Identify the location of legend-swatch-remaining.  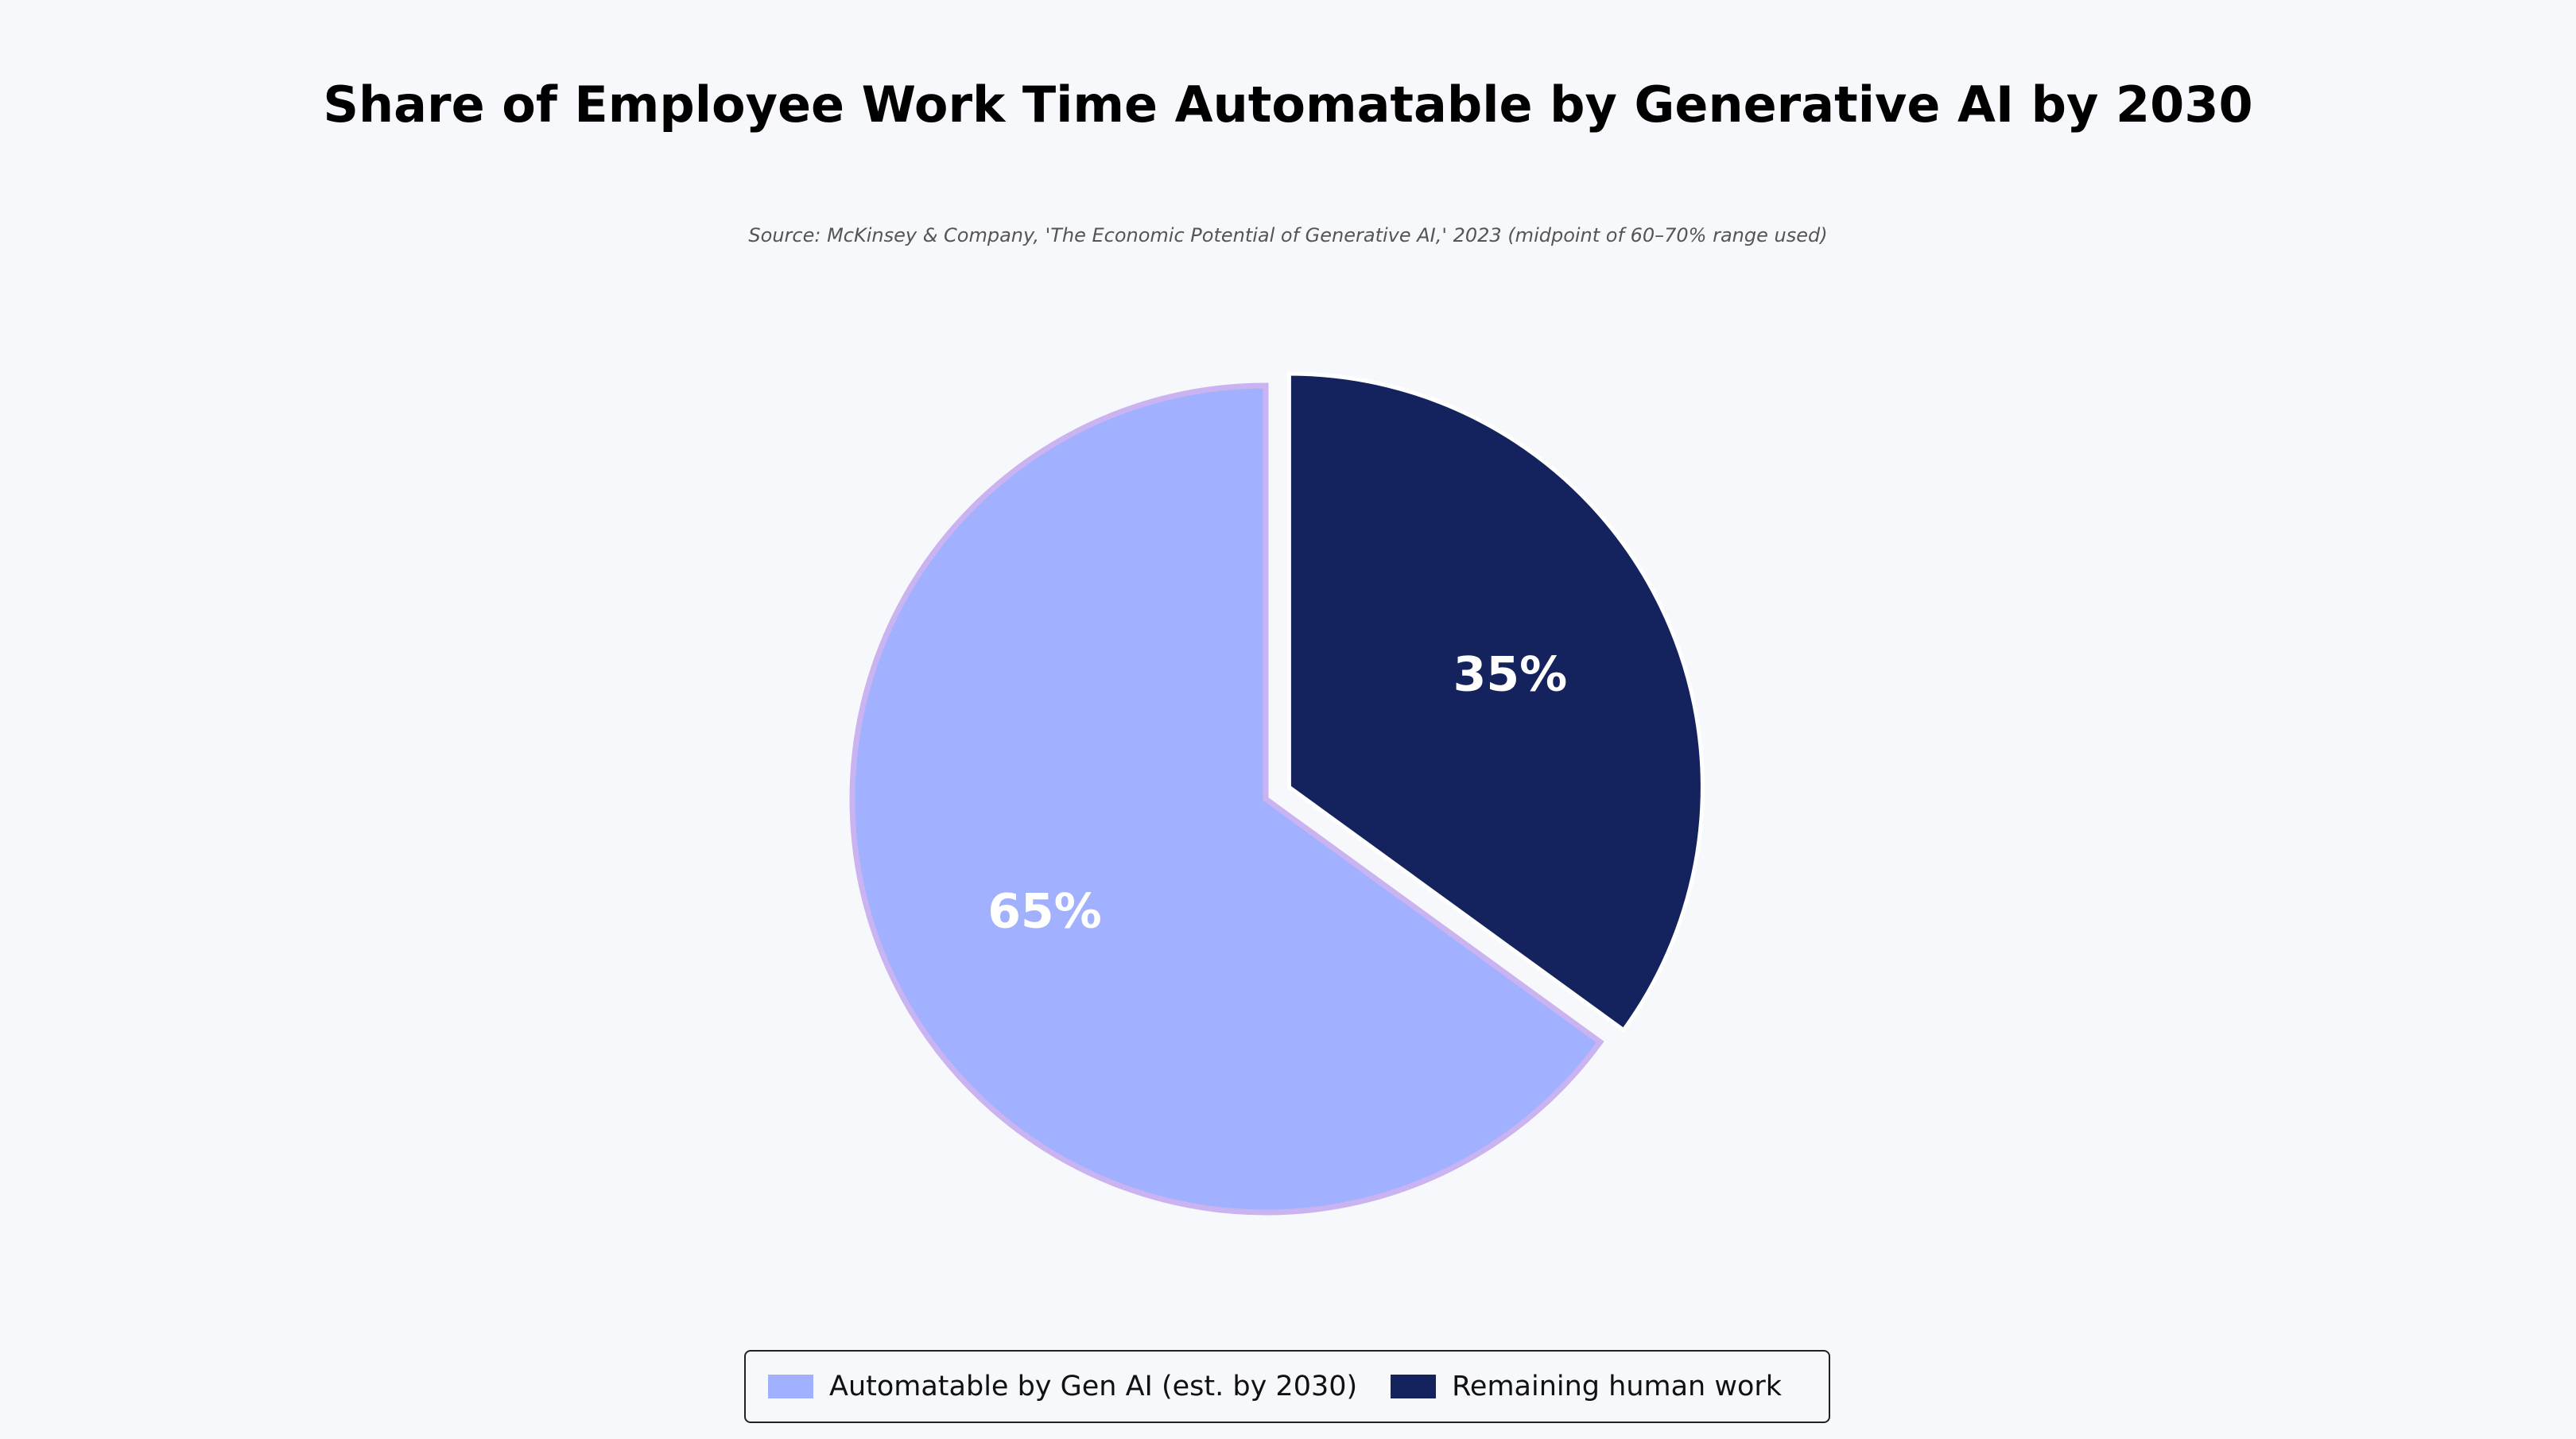
(1414, 1386).